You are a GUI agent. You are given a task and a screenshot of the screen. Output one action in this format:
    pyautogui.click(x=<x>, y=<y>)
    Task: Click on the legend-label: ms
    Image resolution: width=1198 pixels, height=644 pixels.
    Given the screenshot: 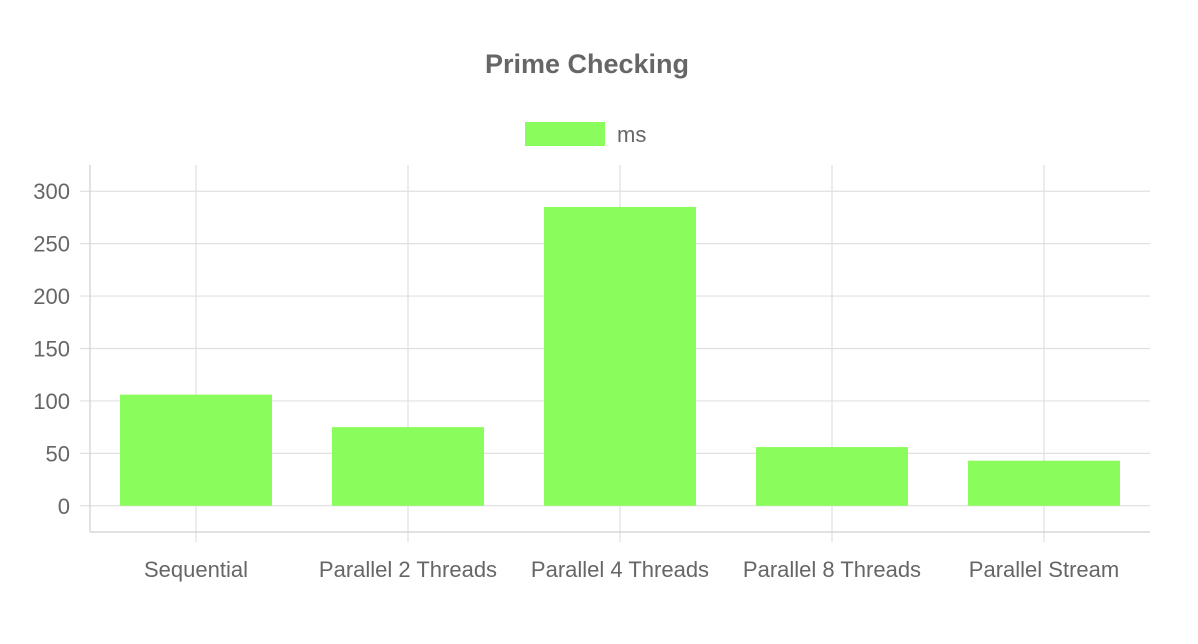 What is the action you would take?
    pyautogui.click(x=631, y=134)
    